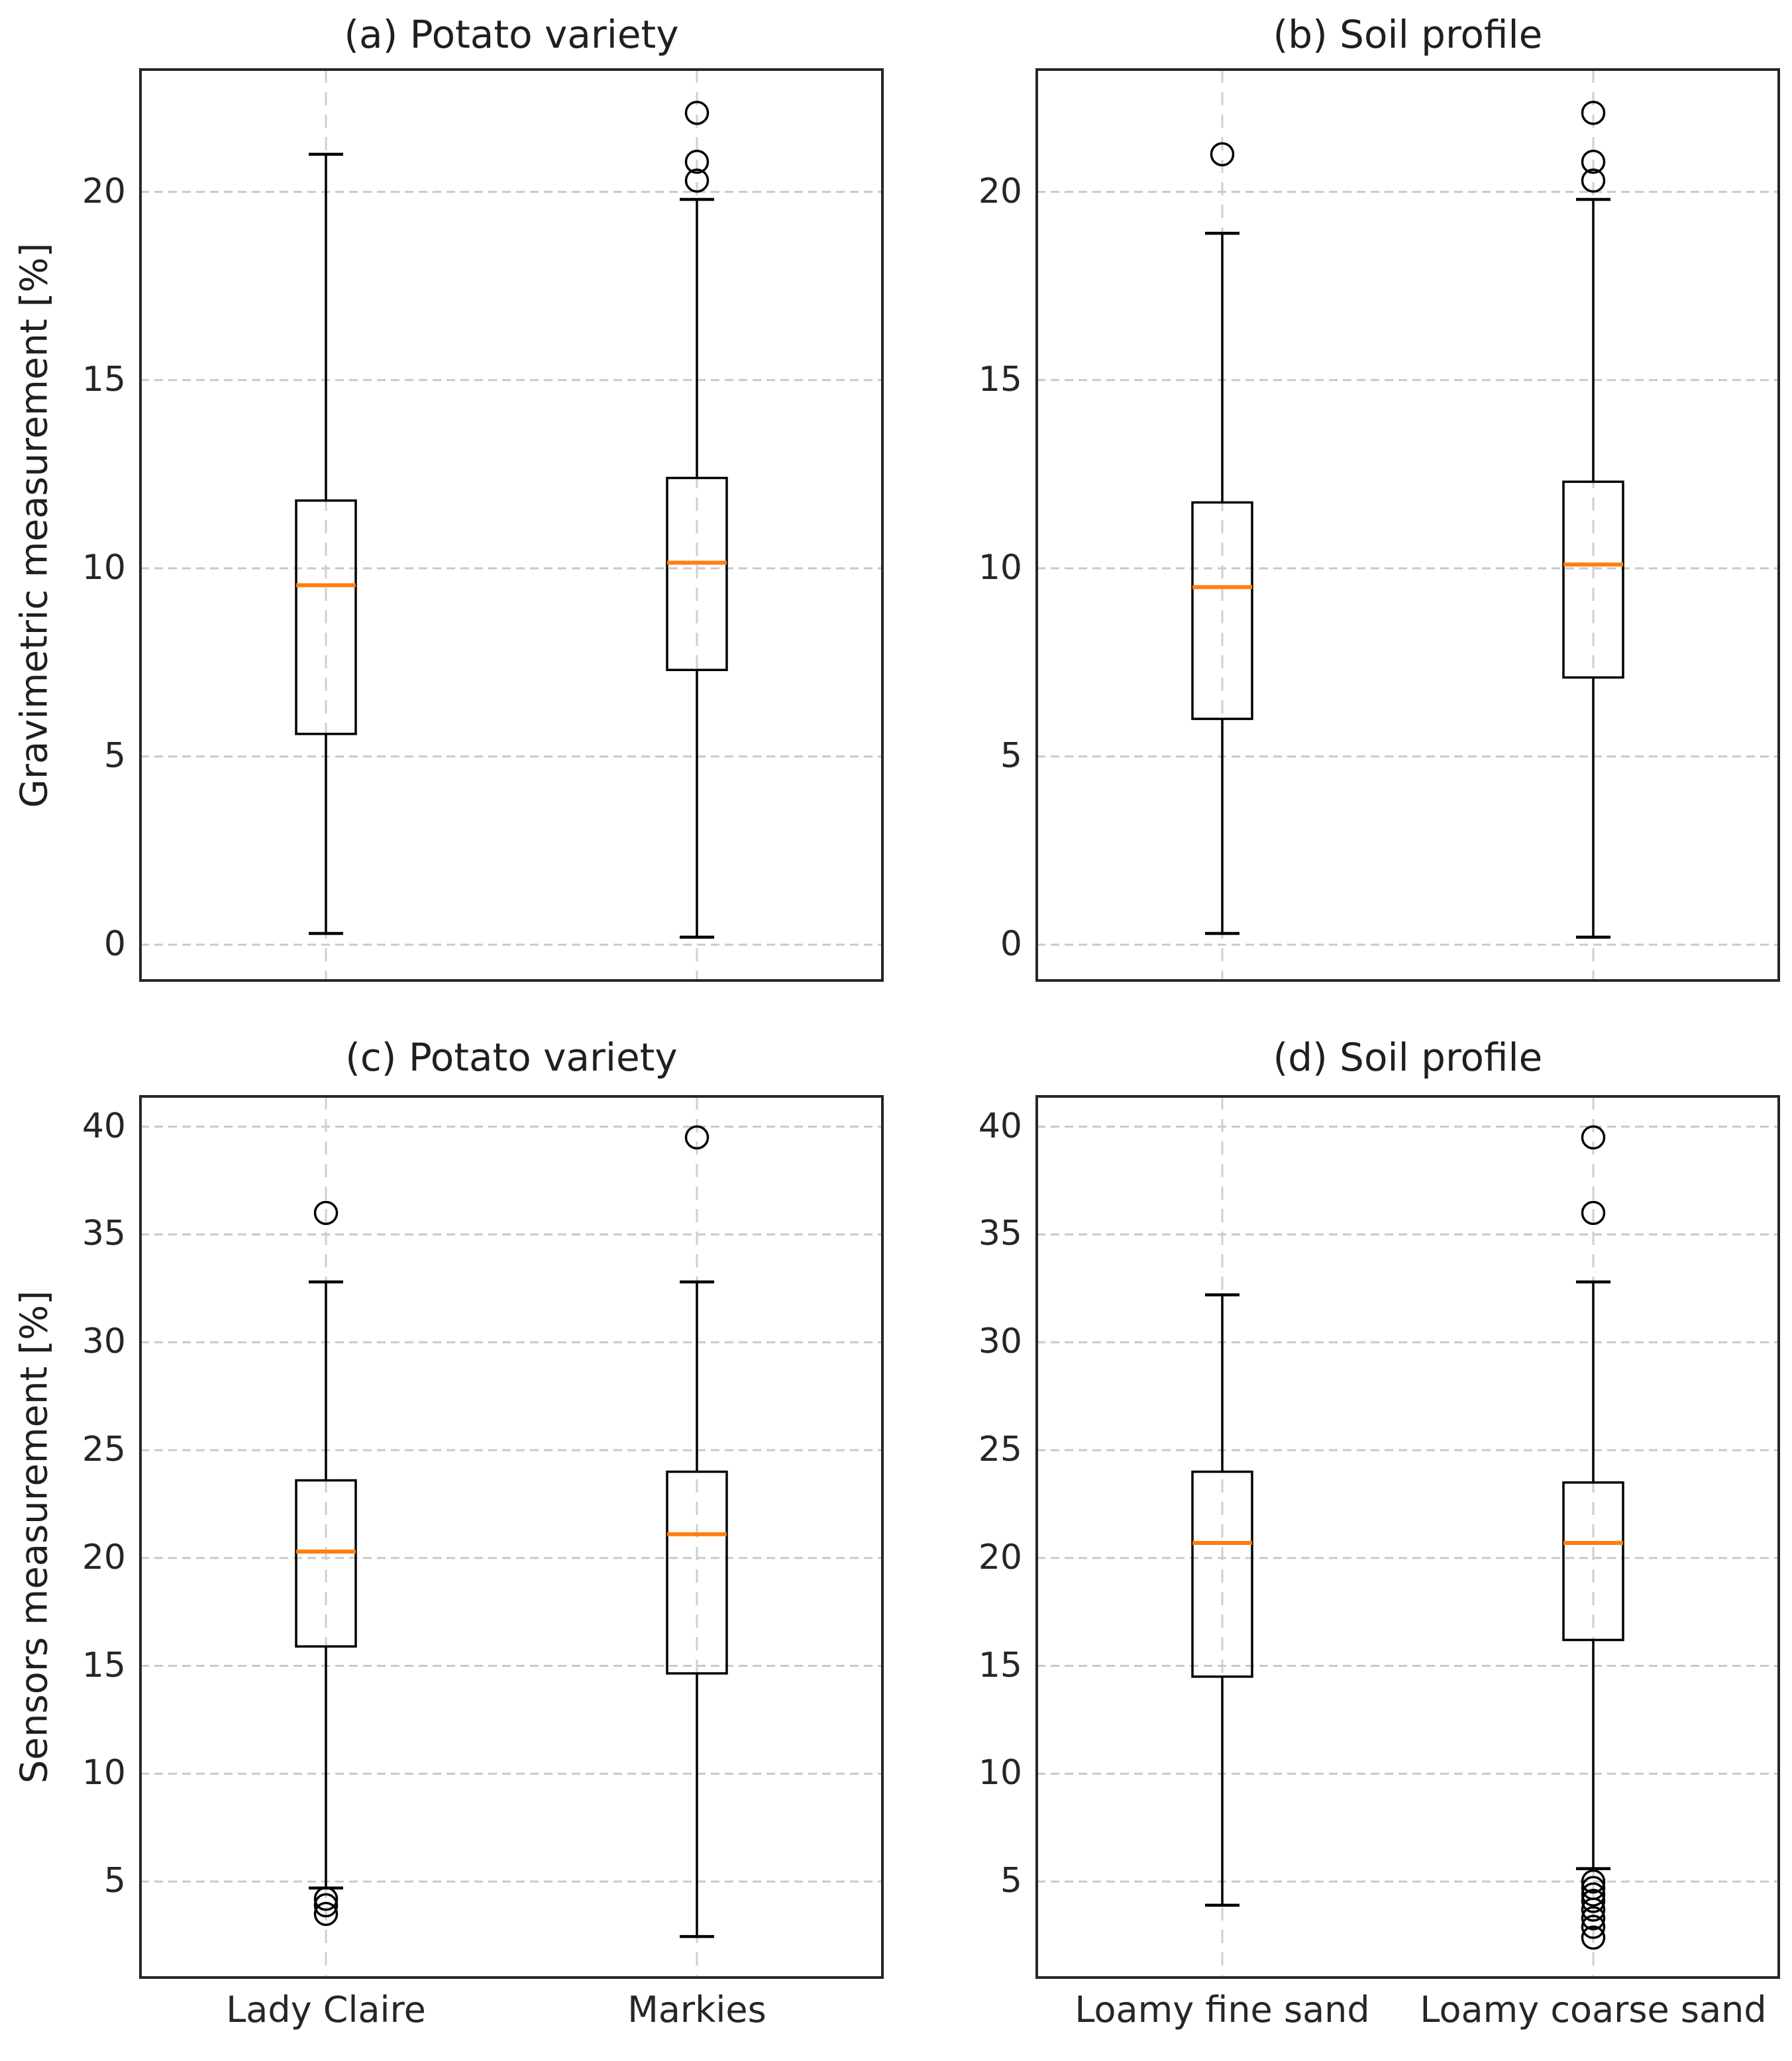 This screenshot has height=2061, width=1792. I want to click on y-tick-label-d-40: 40, so click(1000, 1126).